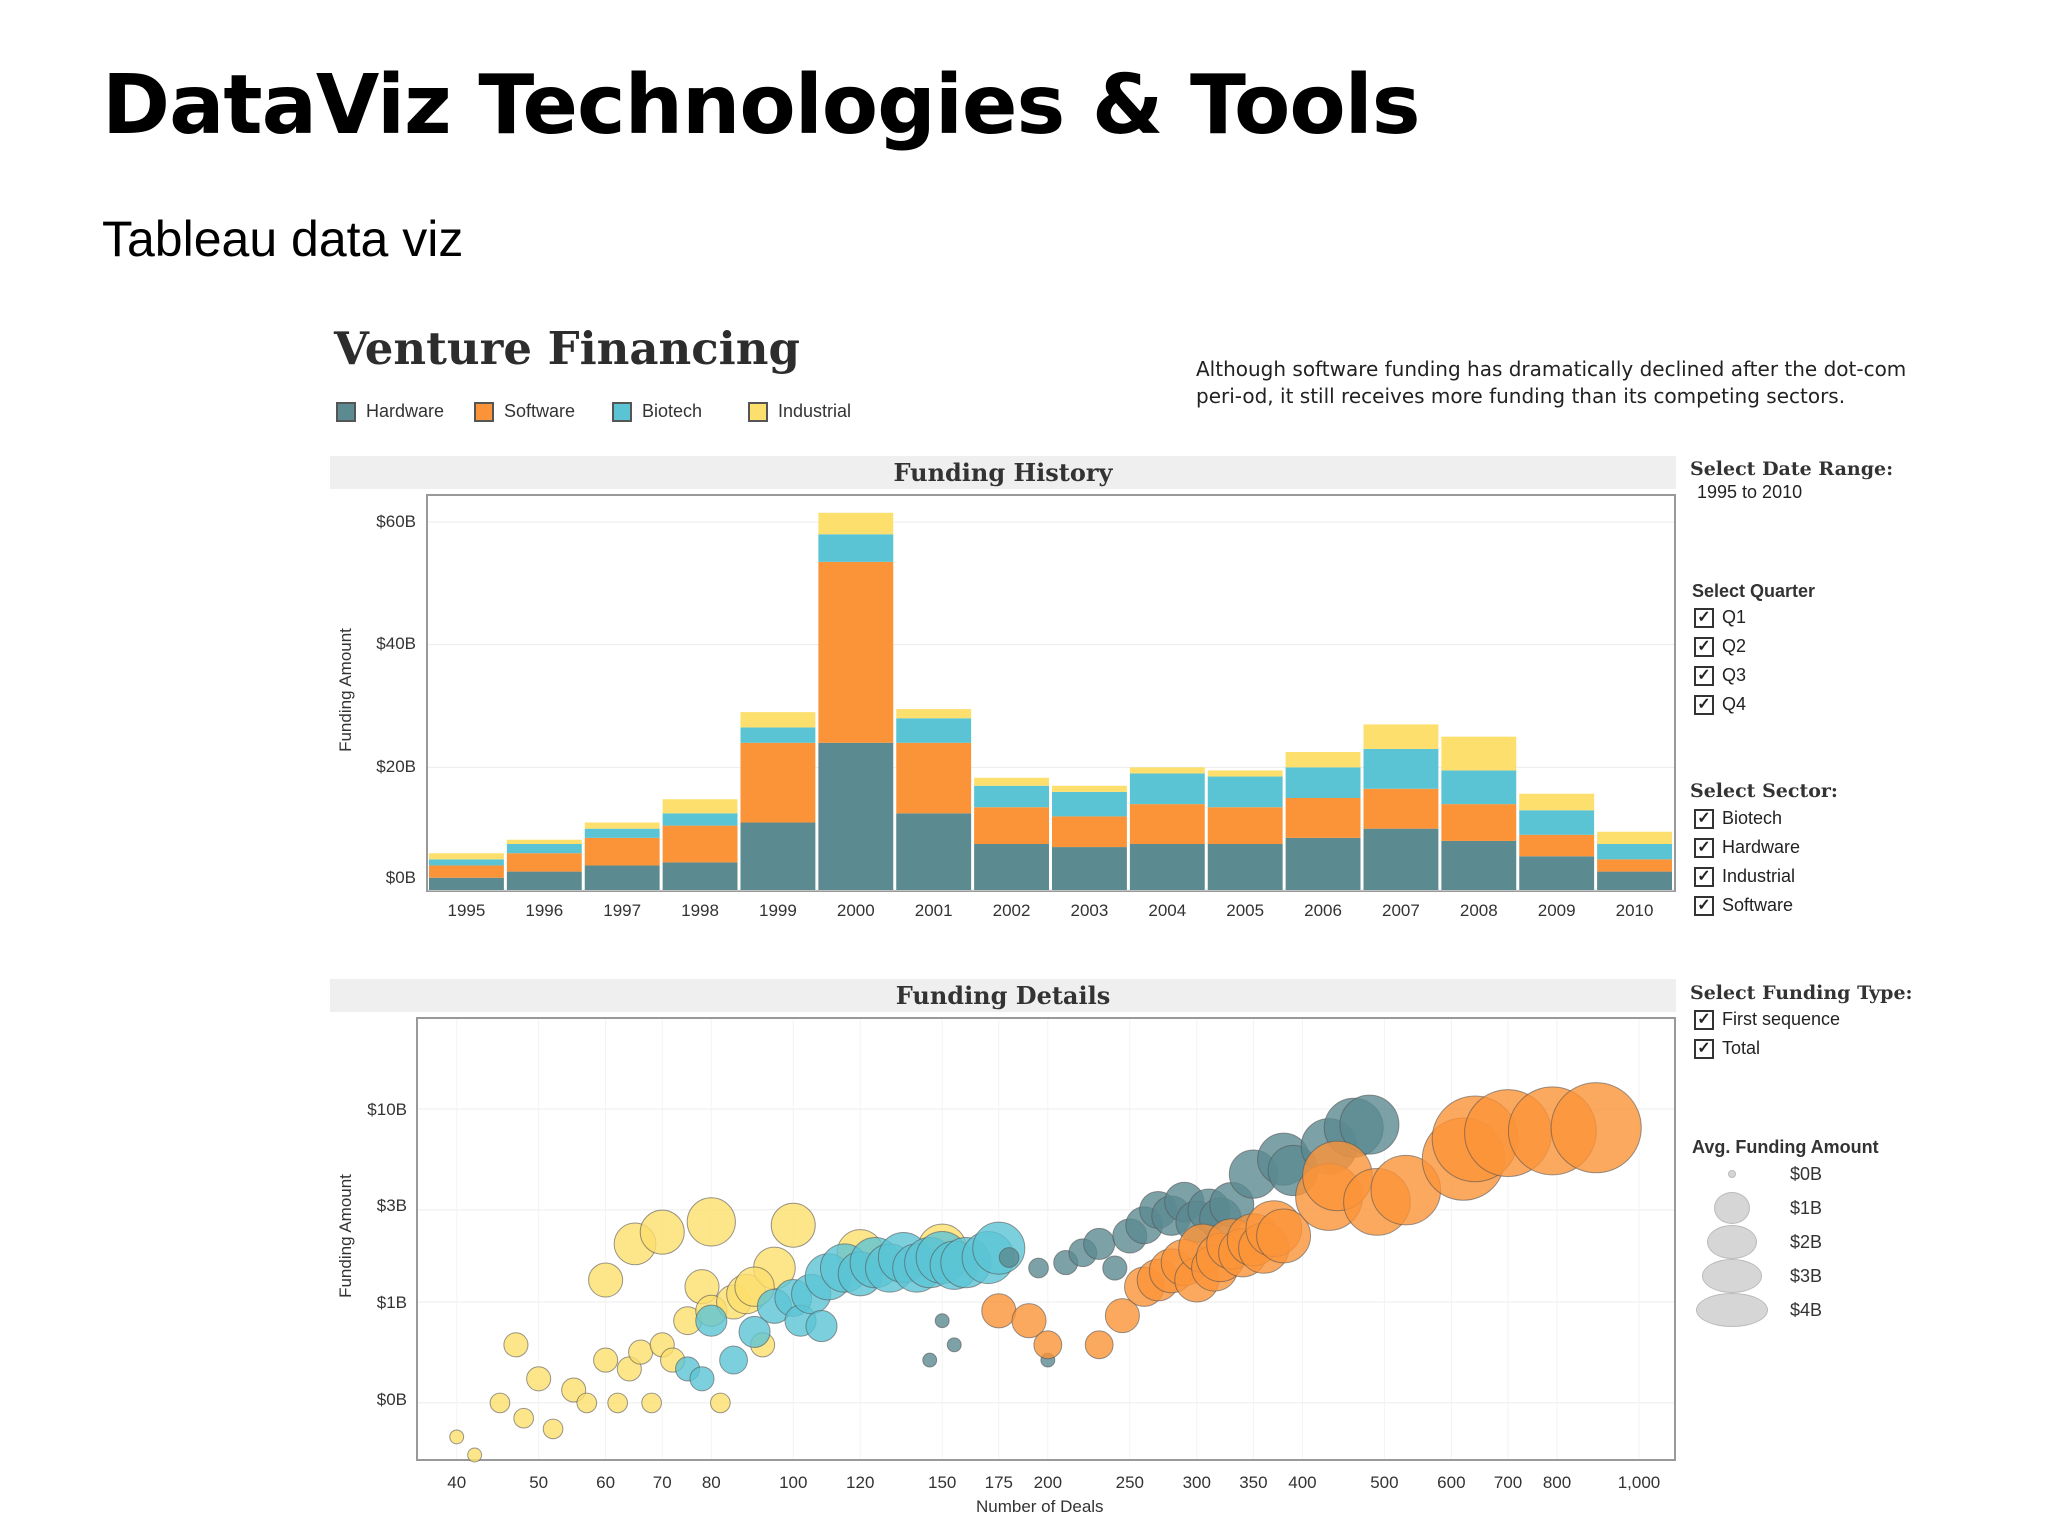 The image size is (2048, 1536). Describe the element at coordinates (390, 411) in the screenshot. I see `legend-item-hardware: Hardware` at that location.